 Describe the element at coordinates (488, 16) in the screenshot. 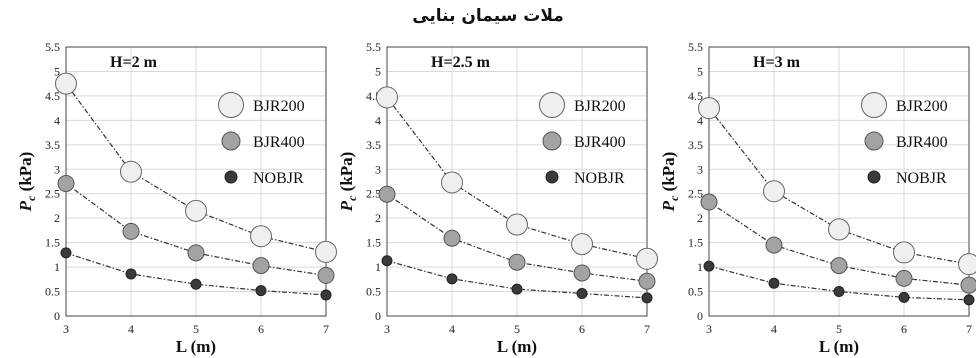

I see `figure-title: ملات سیمان بنایی` at that location.